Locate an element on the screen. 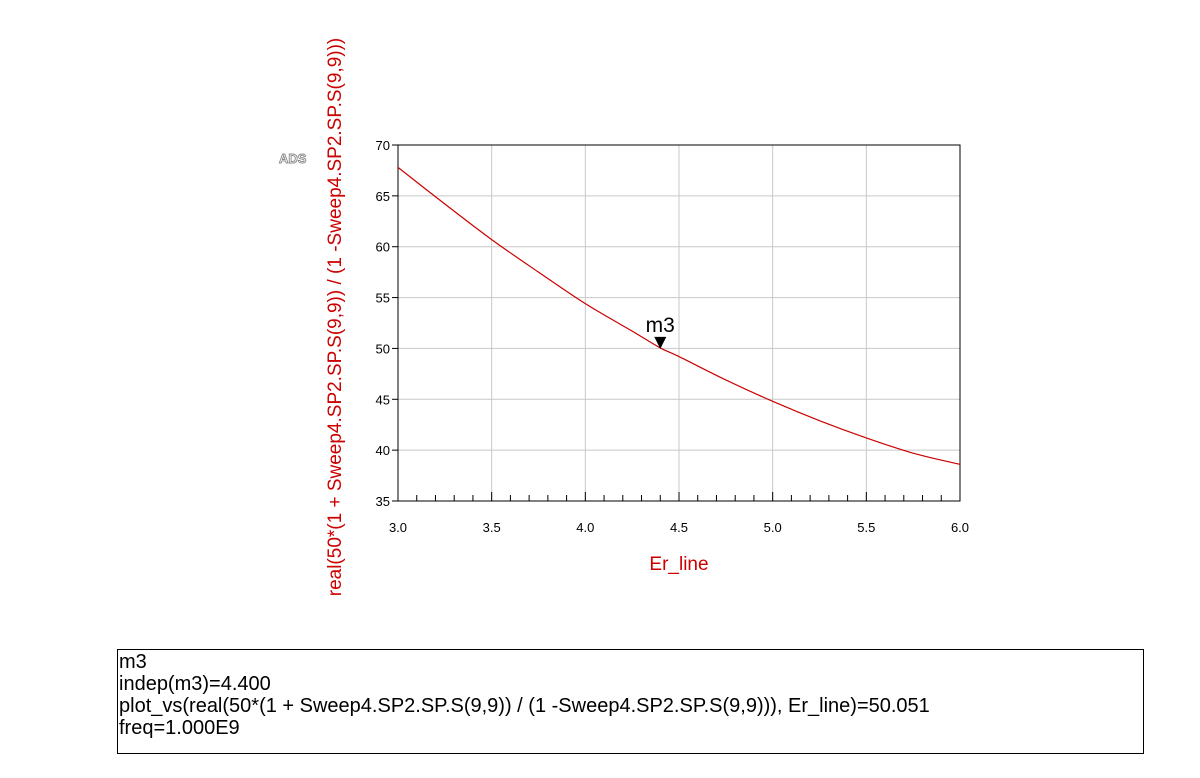  x-tick-labels: 3.0 3.5 4.0 4.5 5.0 5.5 6.0 is located at coordinates (679, 527).